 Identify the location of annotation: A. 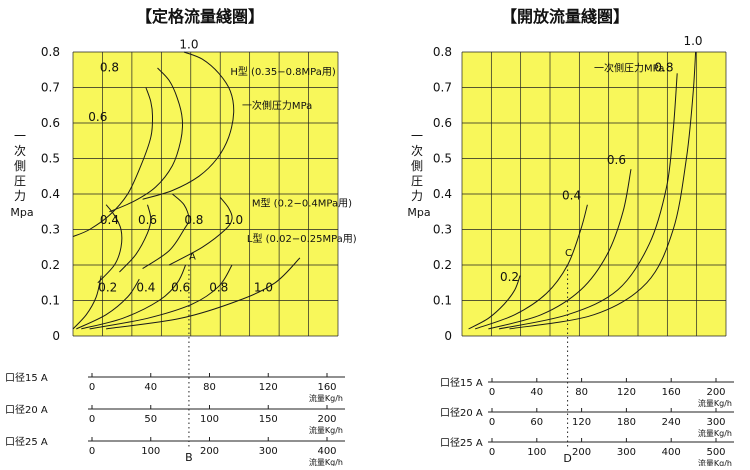
(192, 257).